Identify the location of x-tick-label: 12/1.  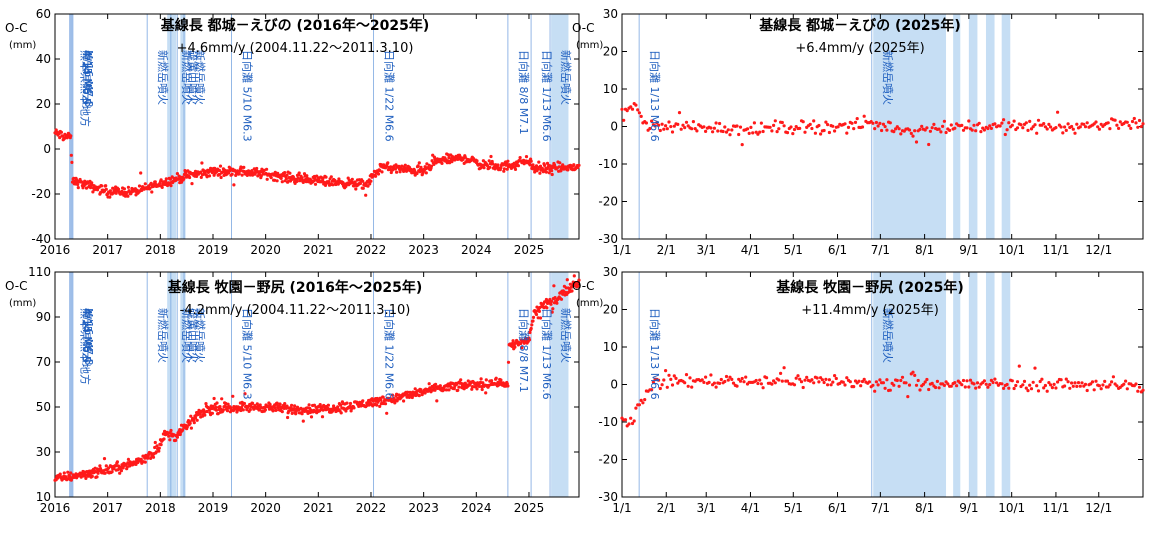
(1098, 250).